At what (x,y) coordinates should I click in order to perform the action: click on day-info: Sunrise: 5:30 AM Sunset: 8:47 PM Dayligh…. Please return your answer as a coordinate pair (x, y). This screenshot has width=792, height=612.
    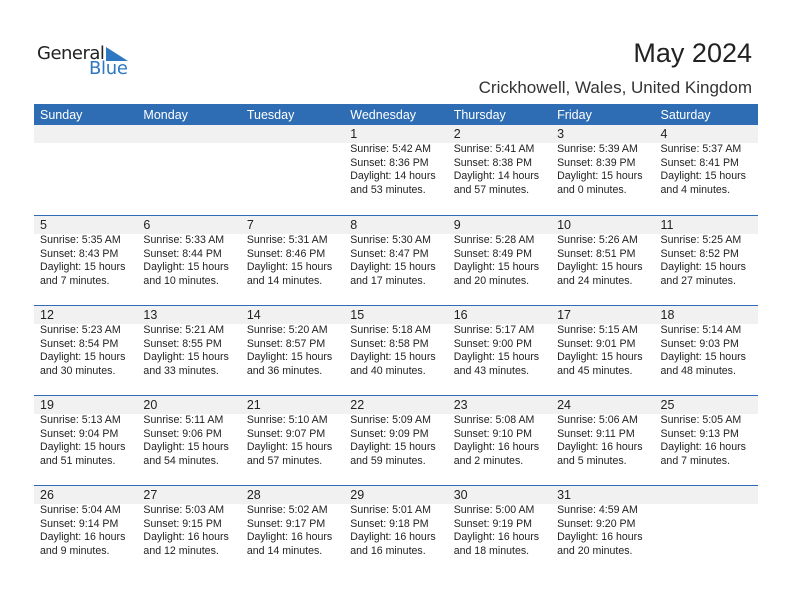
    Looking at the image, I should click on (392, 261).